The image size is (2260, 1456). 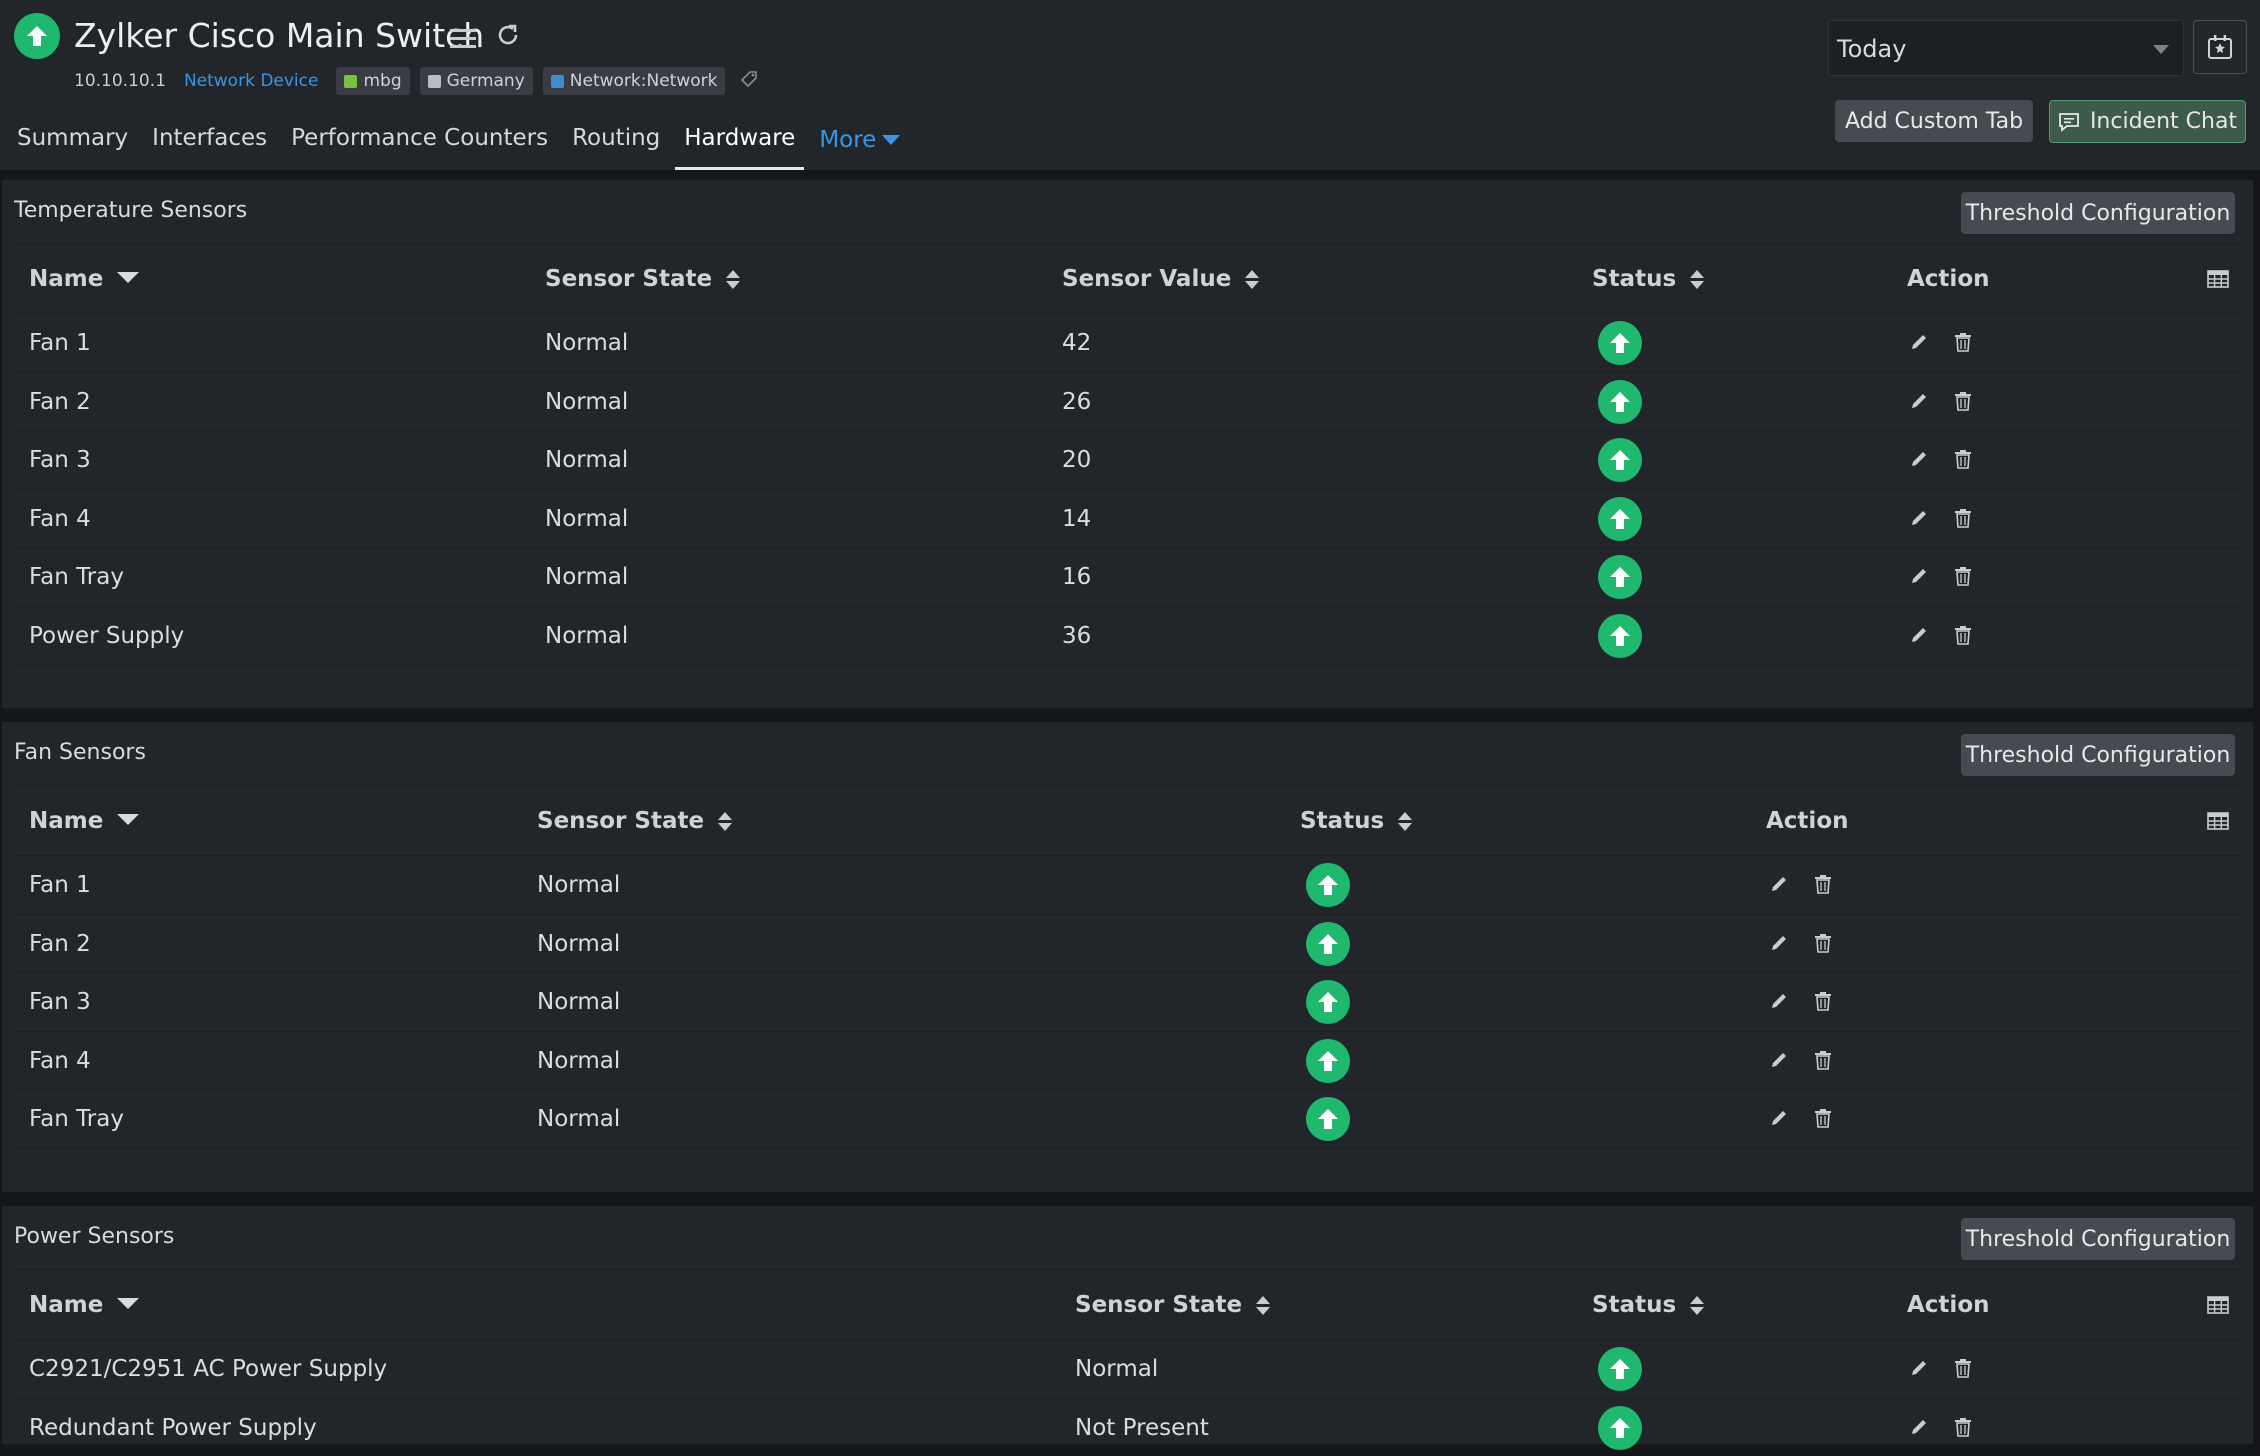 I want to click on sensor-value: 14, so click(x=1077, y=518).